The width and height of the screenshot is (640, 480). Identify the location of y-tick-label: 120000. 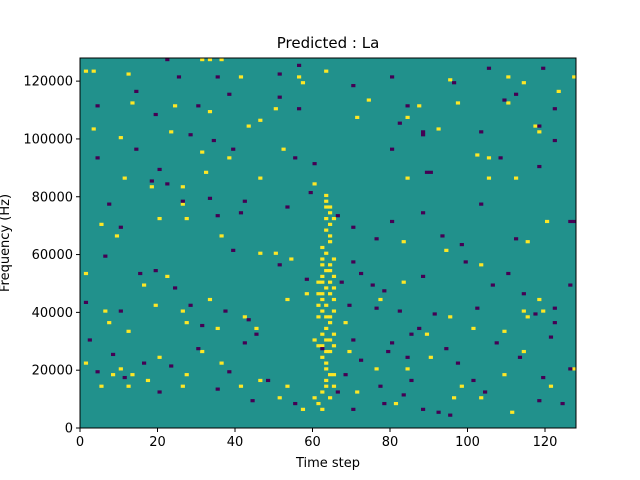
(48, 82).